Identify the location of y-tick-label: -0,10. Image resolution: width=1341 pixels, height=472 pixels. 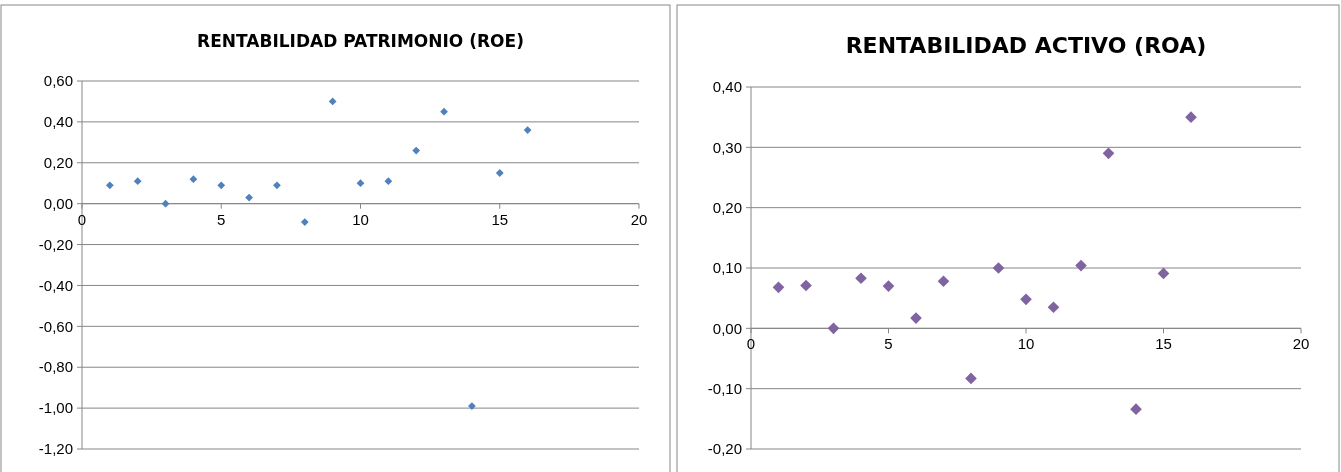
(724, 388).